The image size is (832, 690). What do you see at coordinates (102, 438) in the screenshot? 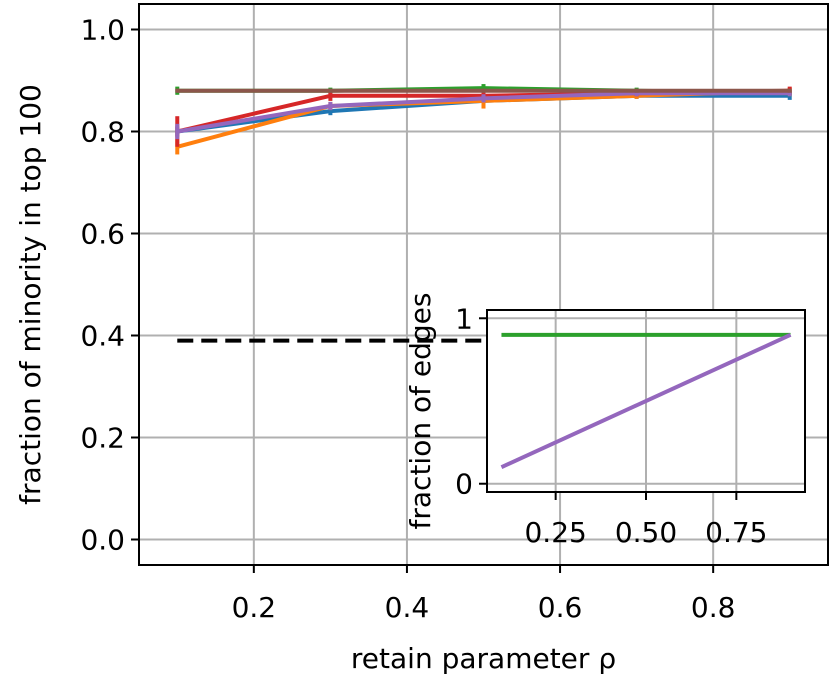
I see `y-tick-label: 0.2` at bounding box center [102, 438].